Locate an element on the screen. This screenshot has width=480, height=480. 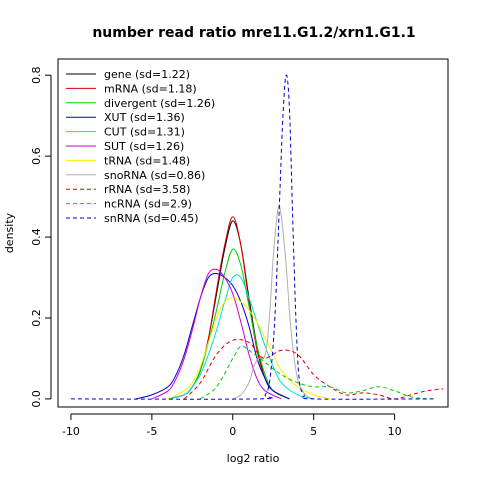
x-tick-label: -5 is located at coordinates (151, 431).